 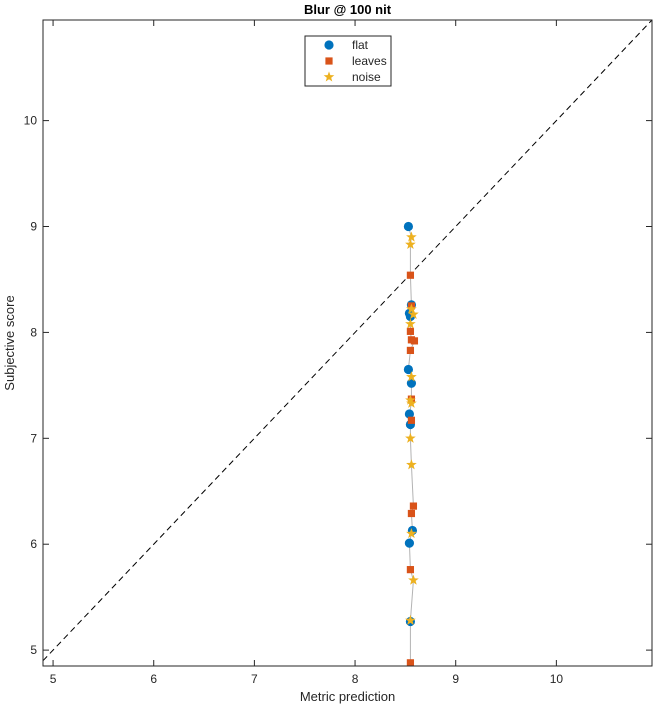 What do you see at coordinates (366, 77) in the screenshot?
I see `legend-label-noise: noise` at bounding box center [366, 77].